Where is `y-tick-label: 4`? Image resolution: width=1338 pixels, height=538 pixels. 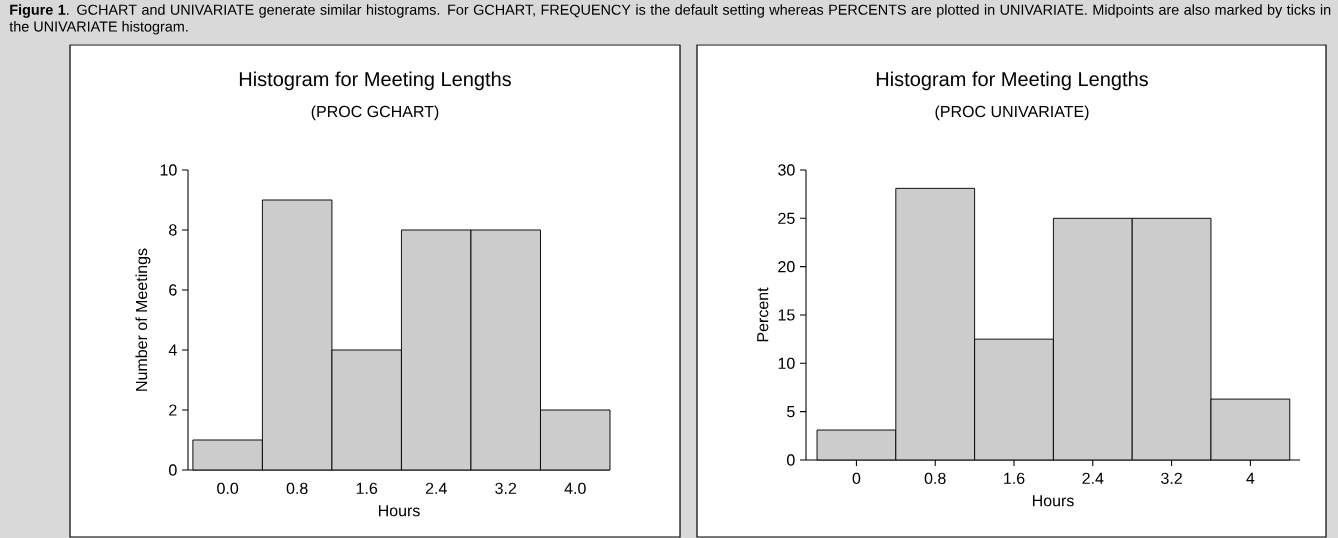 y-tick-label: 4 is located at coordinates (172, 350).